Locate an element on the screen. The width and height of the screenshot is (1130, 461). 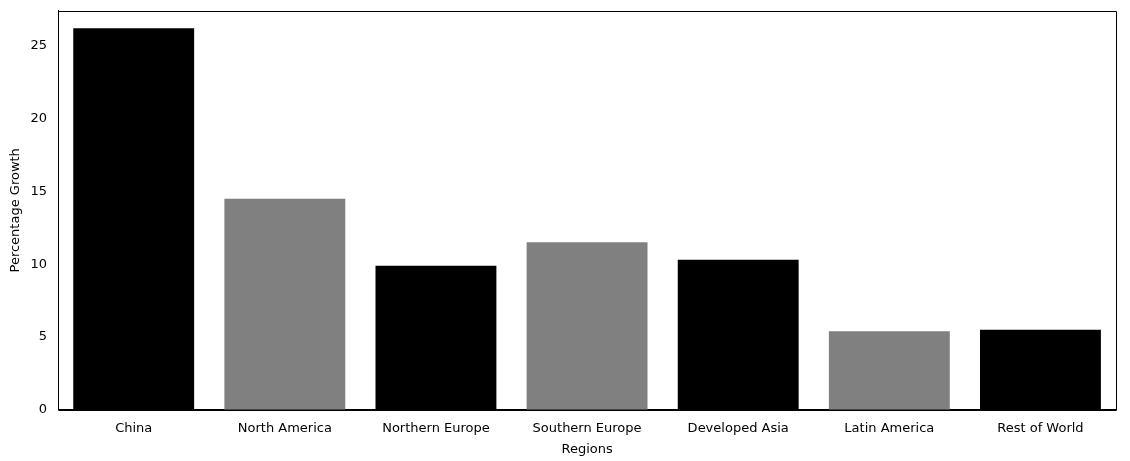
x-tick-label: Rest of World is located at coordinates (1040, 427).